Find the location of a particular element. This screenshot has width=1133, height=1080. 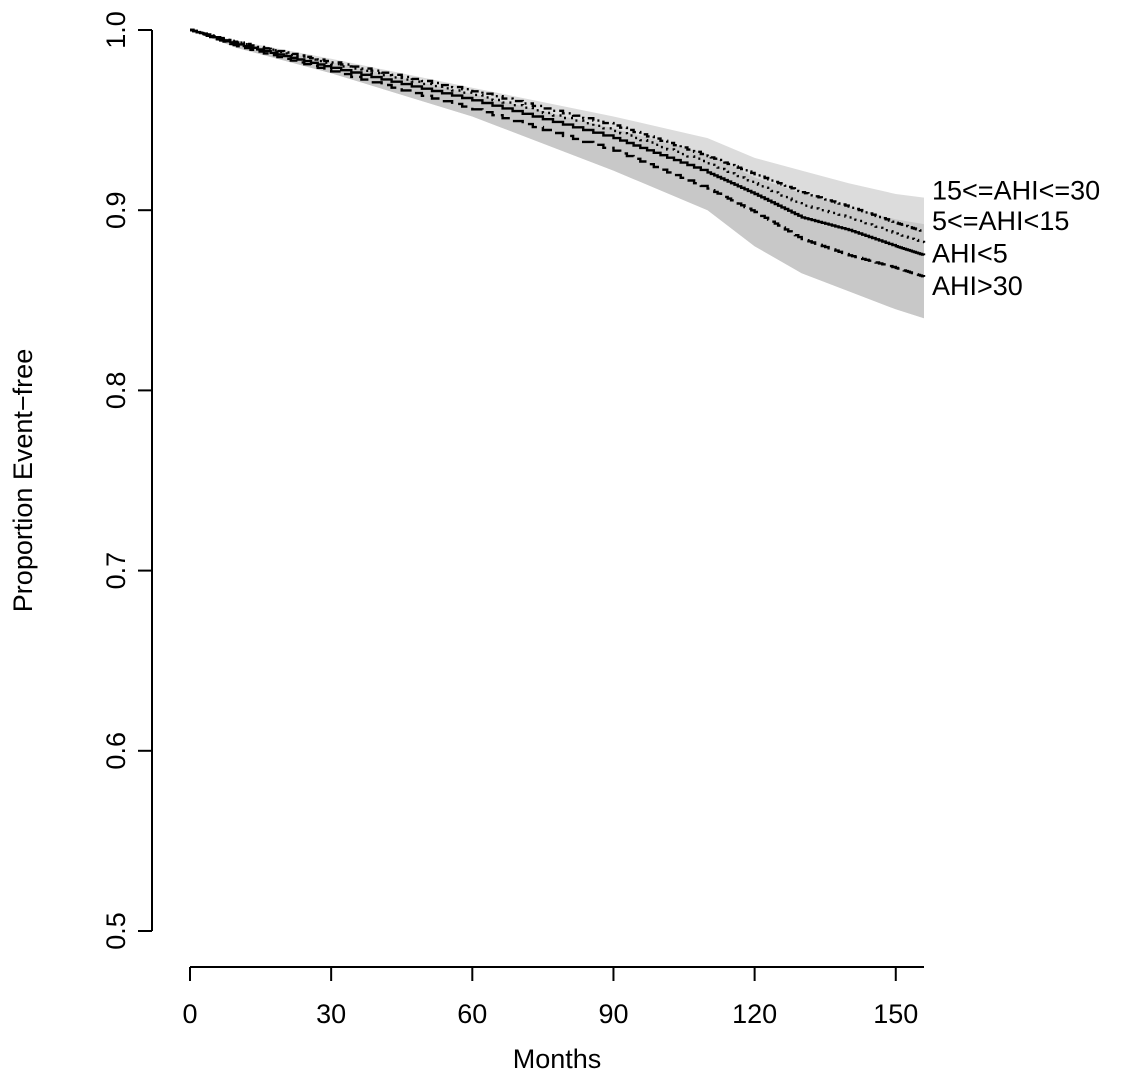

x-axis-ticks: 0 30 60 90 120 150 is located at coordinates (550, 998).